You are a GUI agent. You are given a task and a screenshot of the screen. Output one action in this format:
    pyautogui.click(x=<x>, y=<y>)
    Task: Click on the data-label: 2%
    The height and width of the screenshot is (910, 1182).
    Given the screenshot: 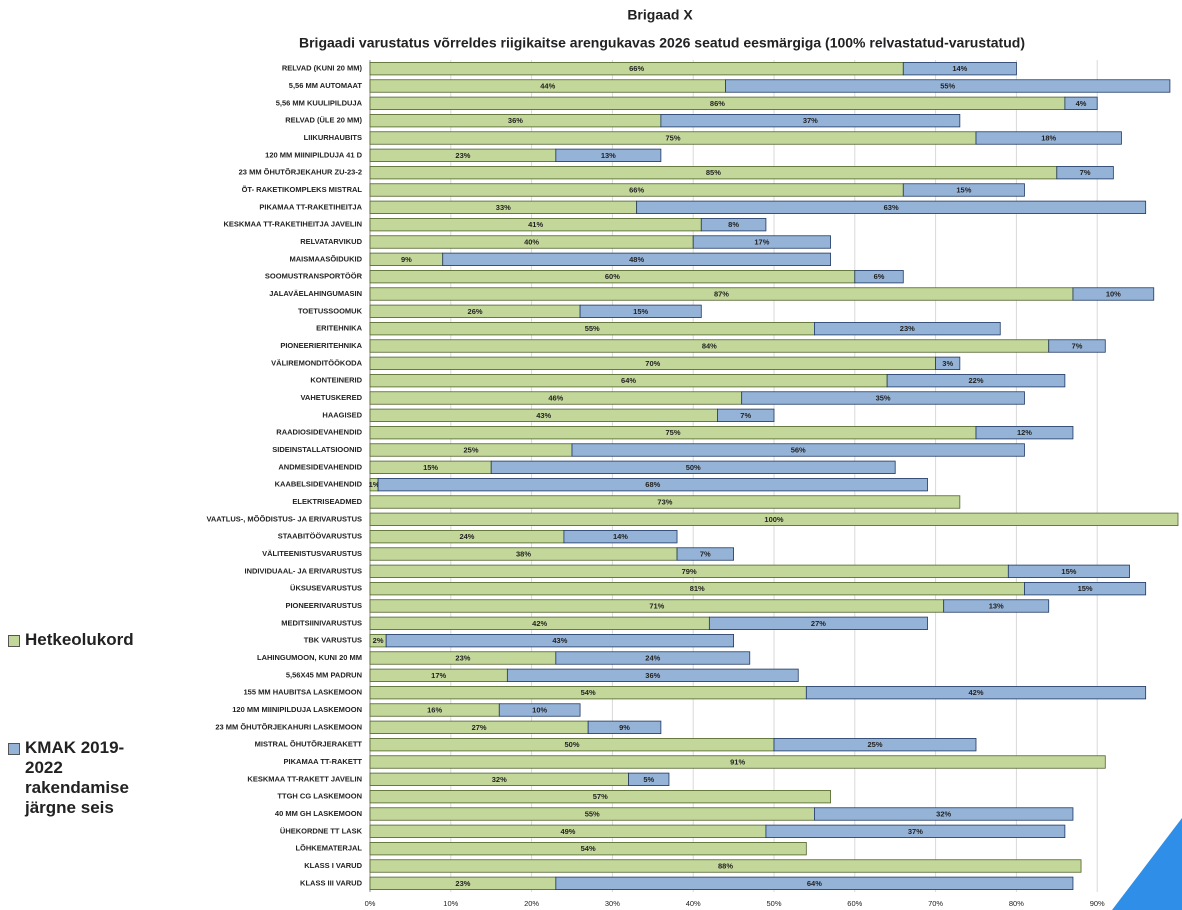 What is the action you would take?
    pyautogui.click(x=378, y=640)
    